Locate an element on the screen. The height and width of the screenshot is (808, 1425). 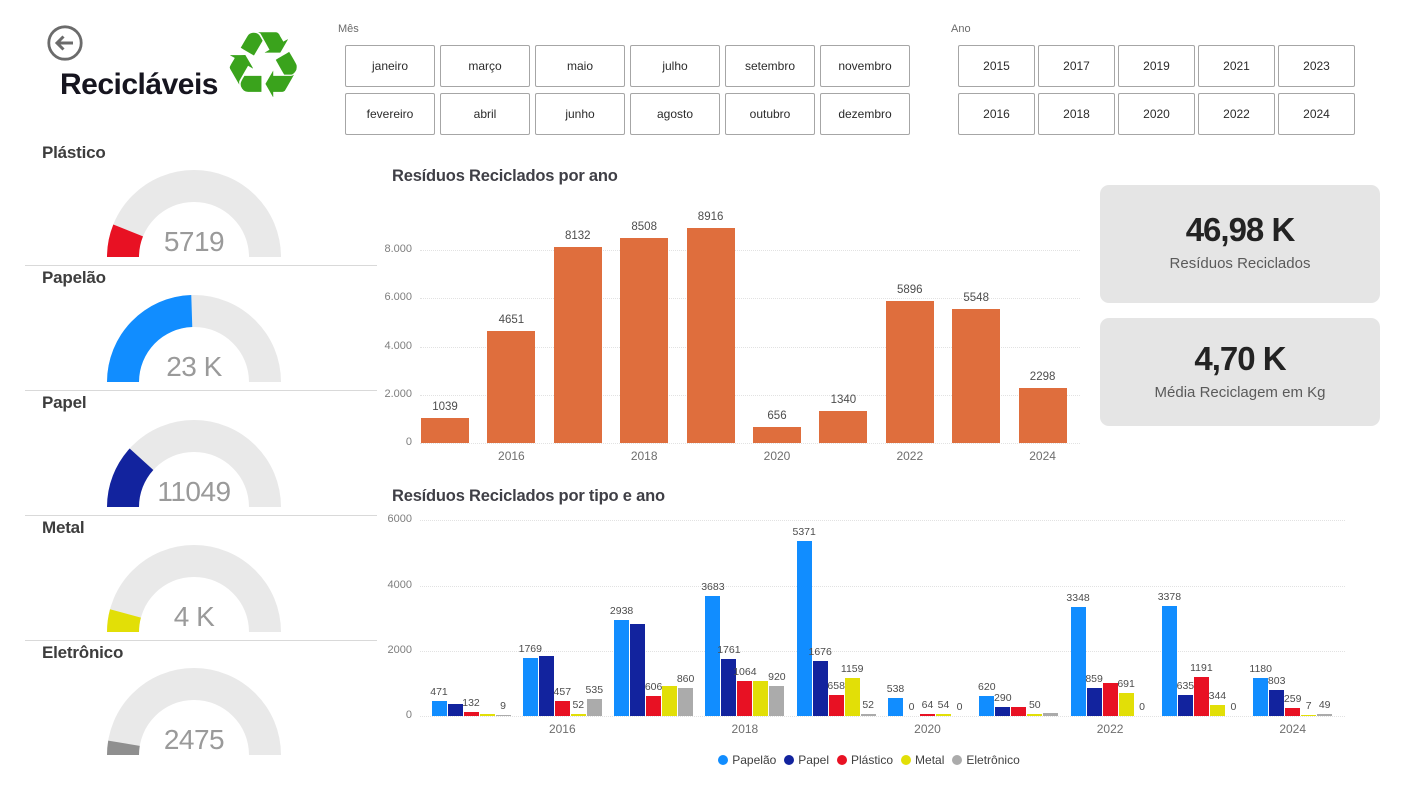
bar-2021-Plástico is located at coordinates (1019, 711).